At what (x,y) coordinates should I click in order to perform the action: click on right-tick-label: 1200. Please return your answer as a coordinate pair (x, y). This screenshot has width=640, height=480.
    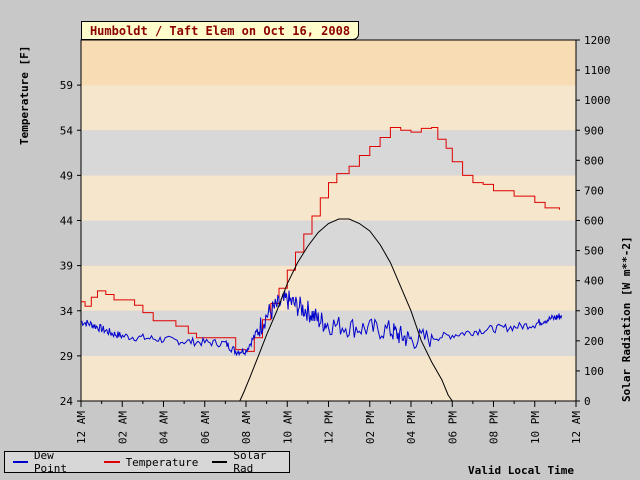
    Looking at the image, I should click on (597, 40).